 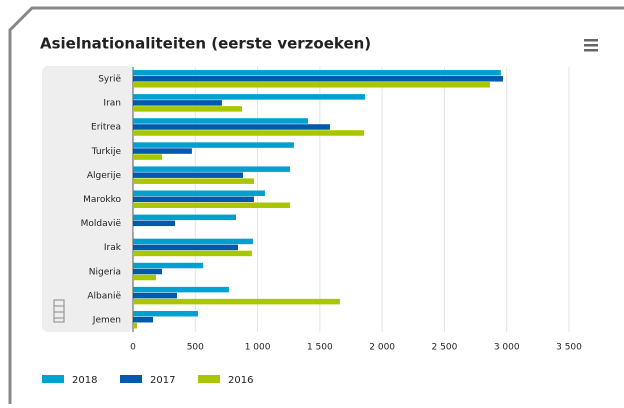 I want to click on y-tick-label: Nigeria, so click(x=105, y=272).